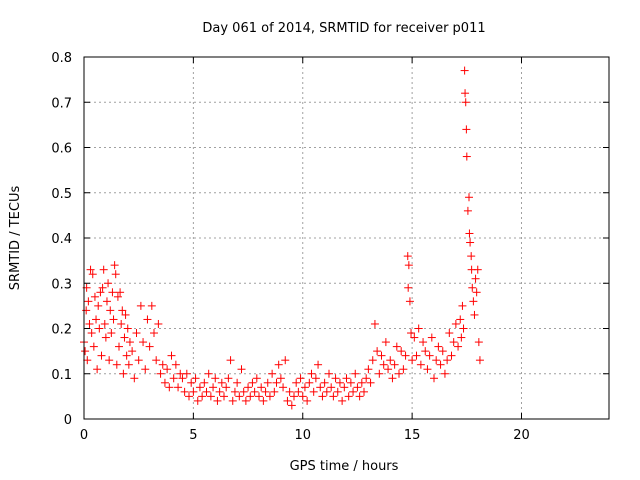 Image resolution: width=640 pixels, height=480 pixels. What do you see at coordinates (302, 435) in the screenshot?
I see `x-tick-label: 10` at bounding box center [302, 435].